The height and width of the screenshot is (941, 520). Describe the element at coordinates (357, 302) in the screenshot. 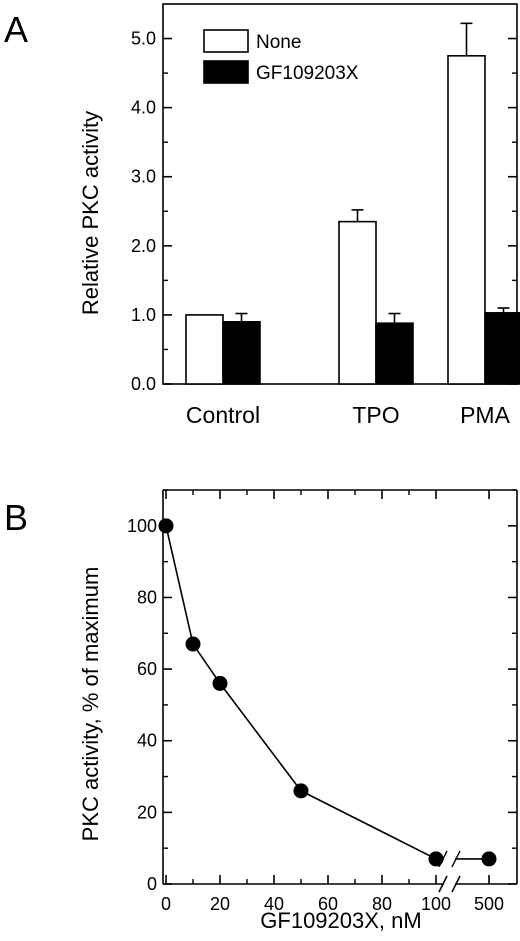

I see `bar-tpo-none` at that location.